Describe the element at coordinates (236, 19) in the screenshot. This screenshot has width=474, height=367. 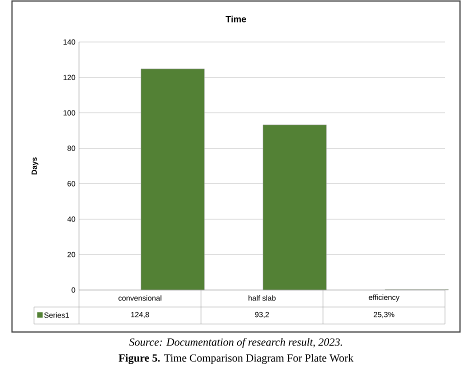
I see `chart-title: Time` at that location.